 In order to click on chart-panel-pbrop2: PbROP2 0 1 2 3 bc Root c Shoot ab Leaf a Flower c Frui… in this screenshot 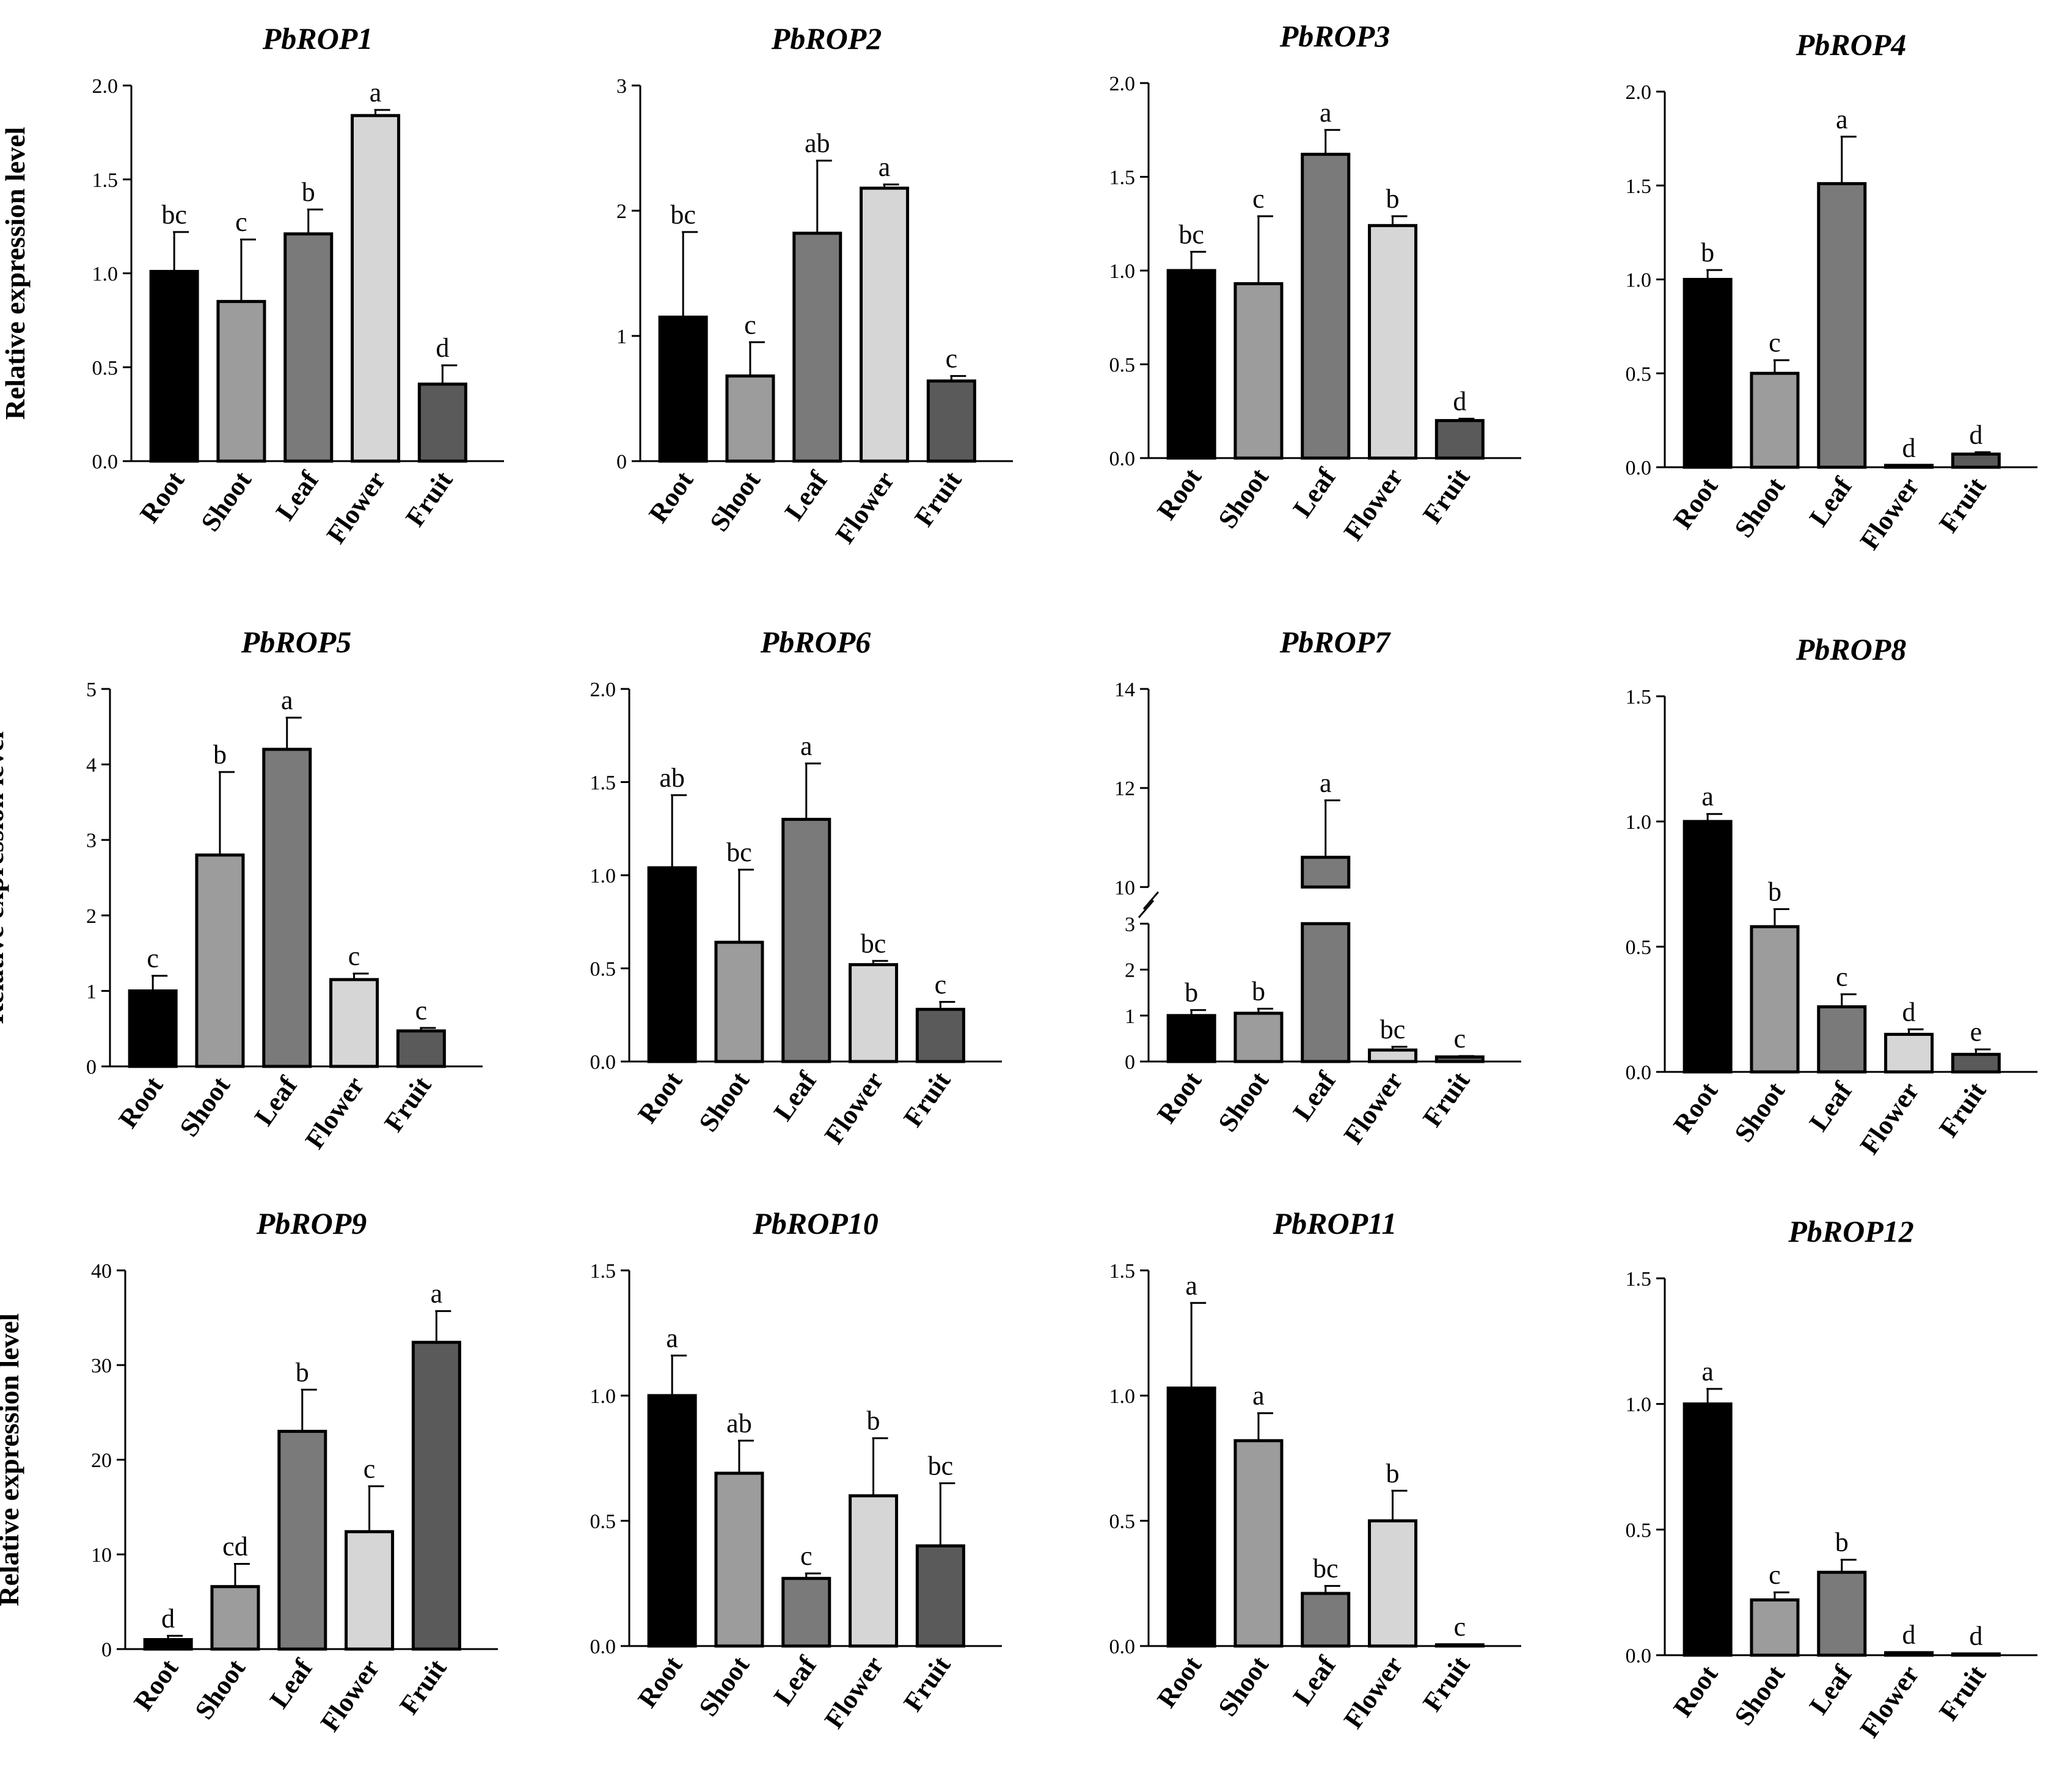, I will do `click(814, 285)`.